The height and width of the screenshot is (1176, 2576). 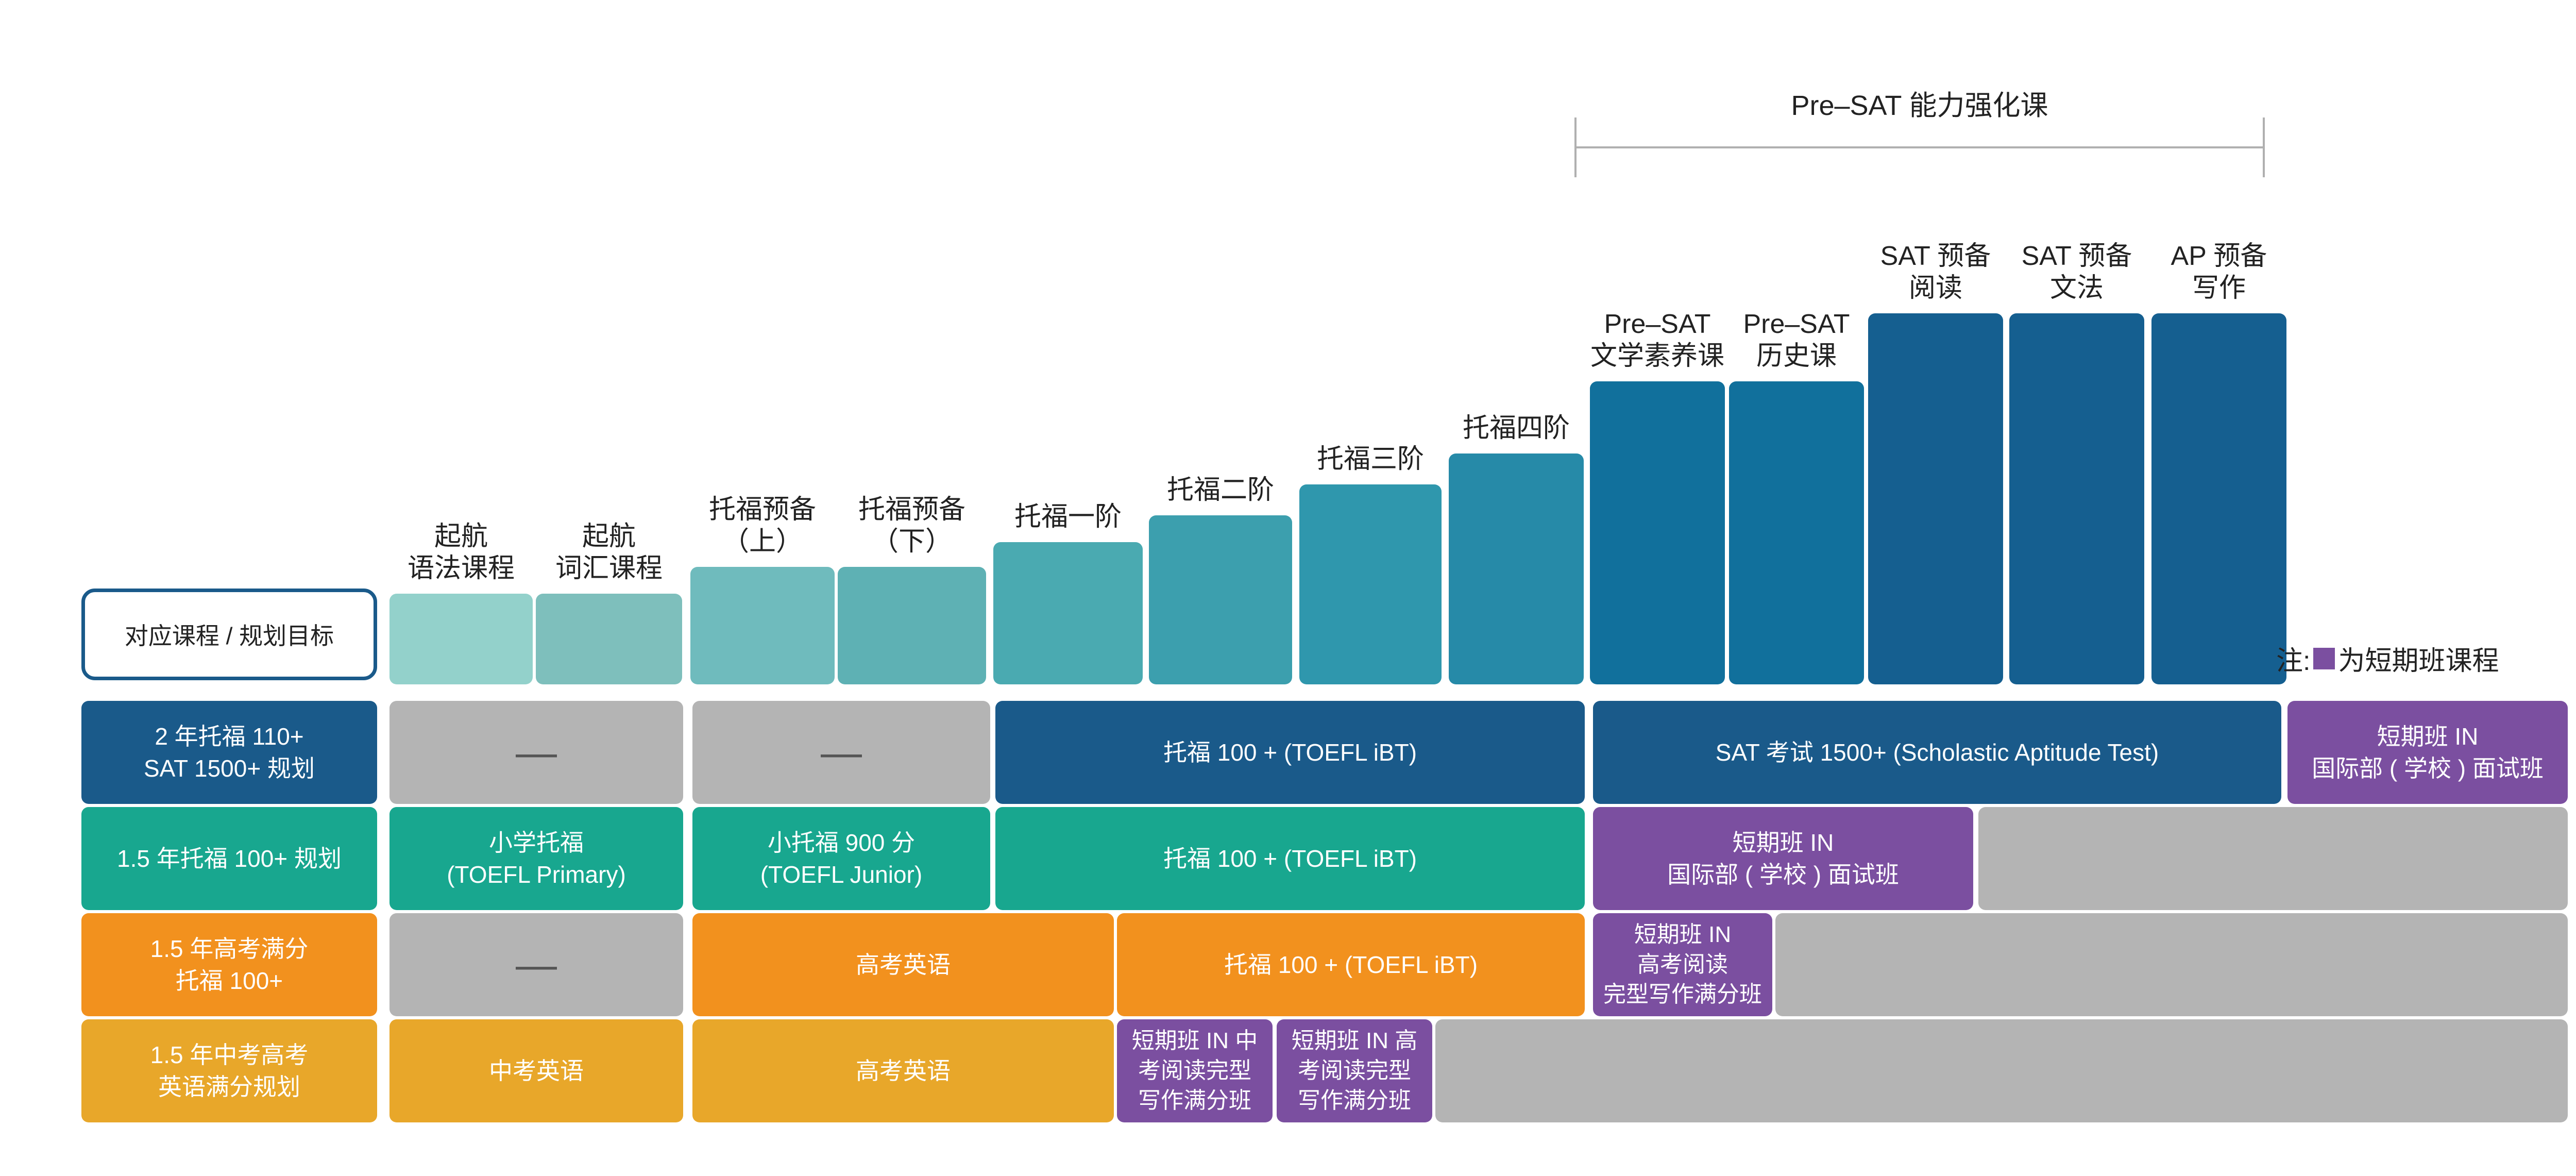 What do you see at coordinates (1220, 490) in the screenshot?
I see `course-label: 托福二阶` at bounding box center [1220, 490].